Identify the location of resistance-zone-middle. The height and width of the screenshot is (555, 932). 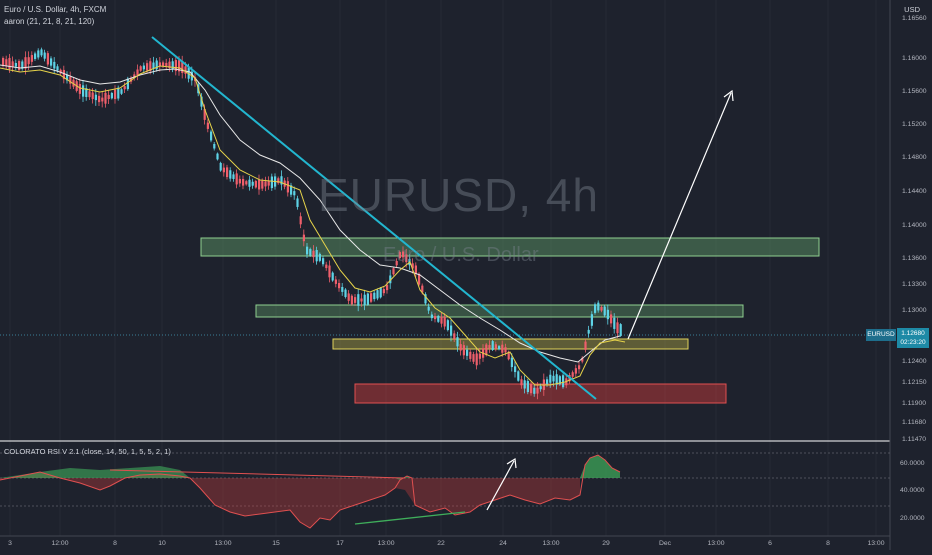
(499, 311).